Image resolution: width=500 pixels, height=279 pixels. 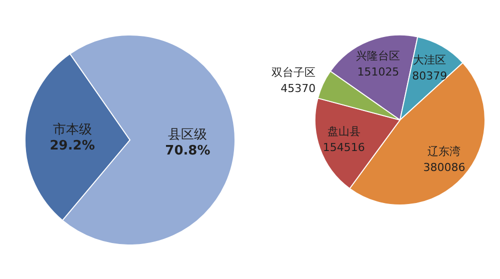 What do you see at coordinates (188, 135) in the screenshot?
I see `slice-label: 县区级` at bounding box center [188, 135].